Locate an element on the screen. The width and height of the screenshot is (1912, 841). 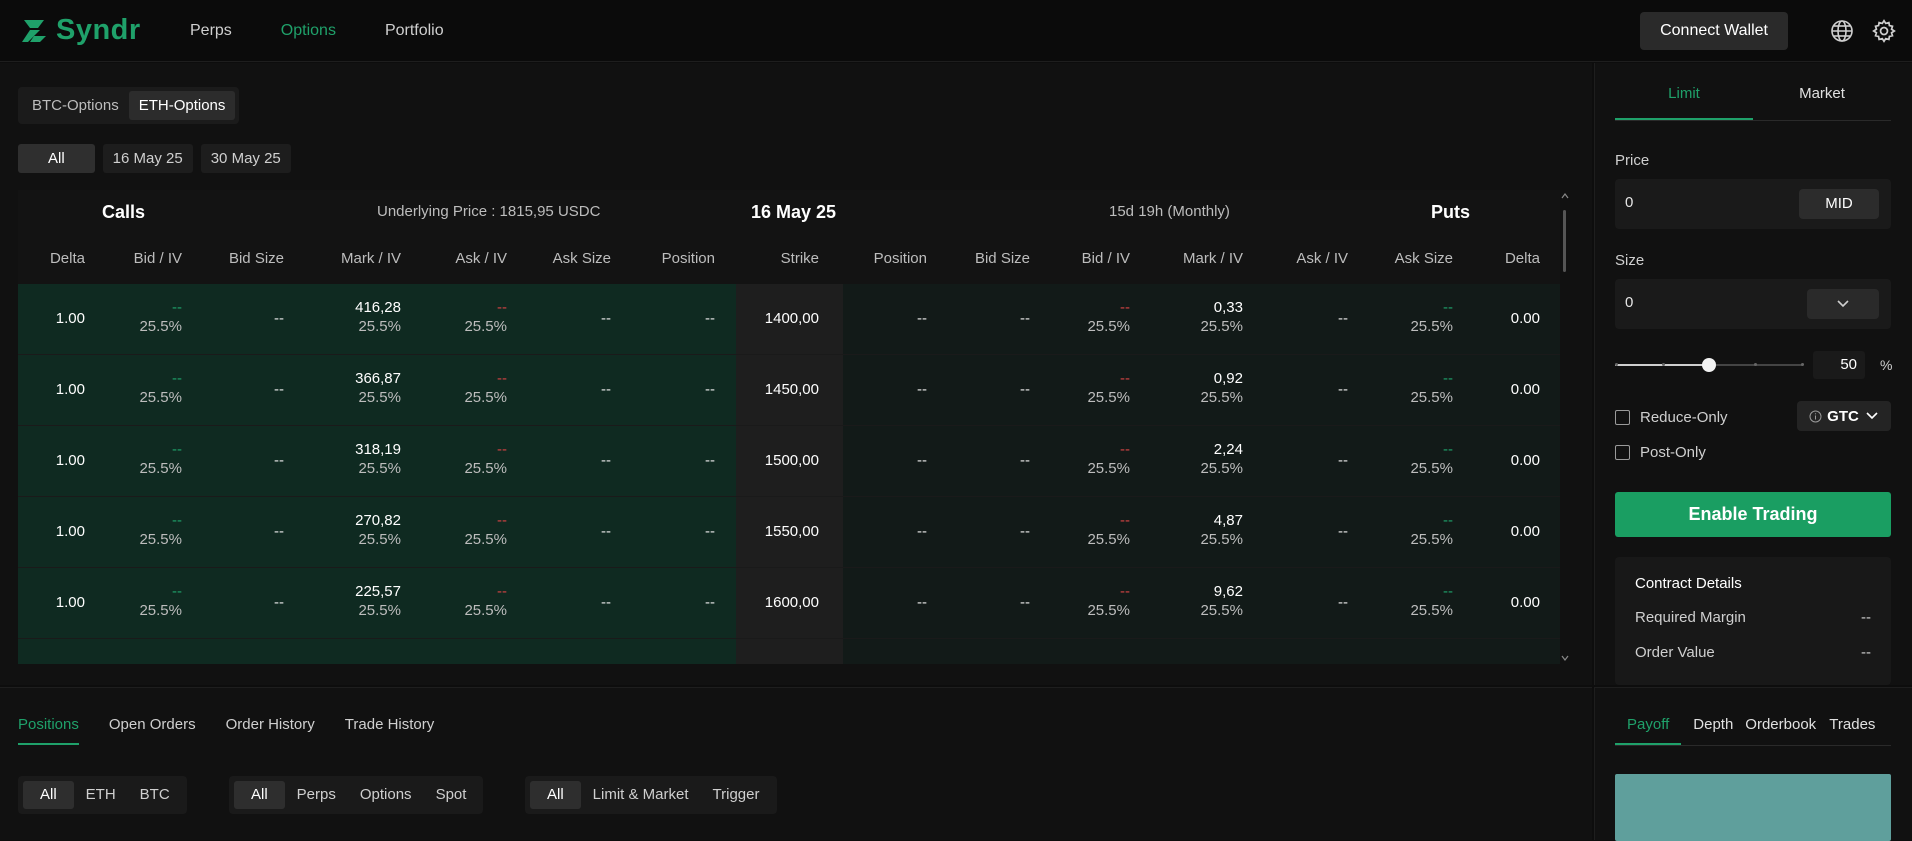
reduce-only-checkbox: Reduce-Only is located at coordinates (1671, 417).